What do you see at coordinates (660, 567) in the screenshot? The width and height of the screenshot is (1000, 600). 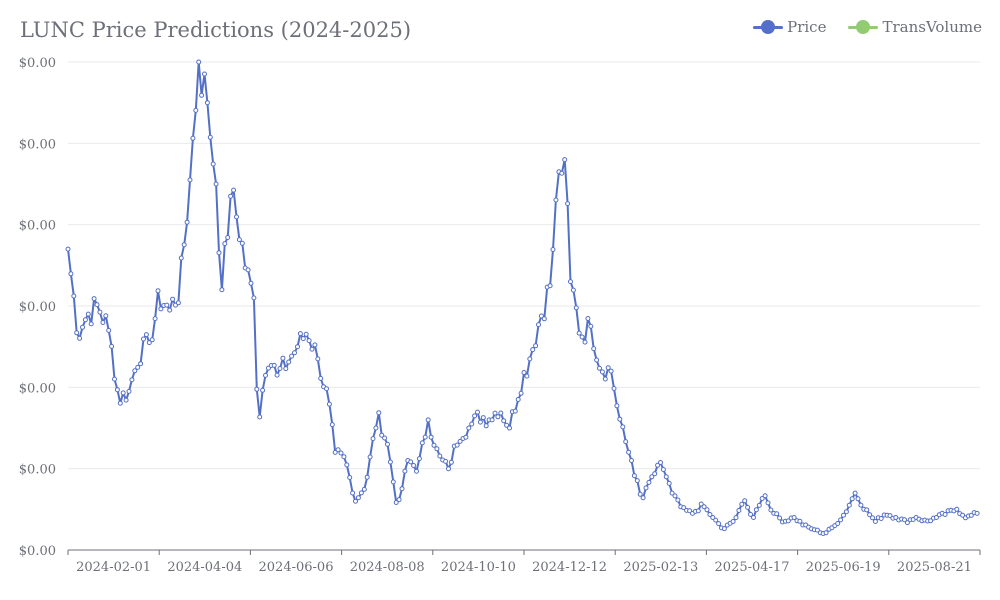 I see `x-tick-label: 2025-02-13` at bounding box center [660, 567].